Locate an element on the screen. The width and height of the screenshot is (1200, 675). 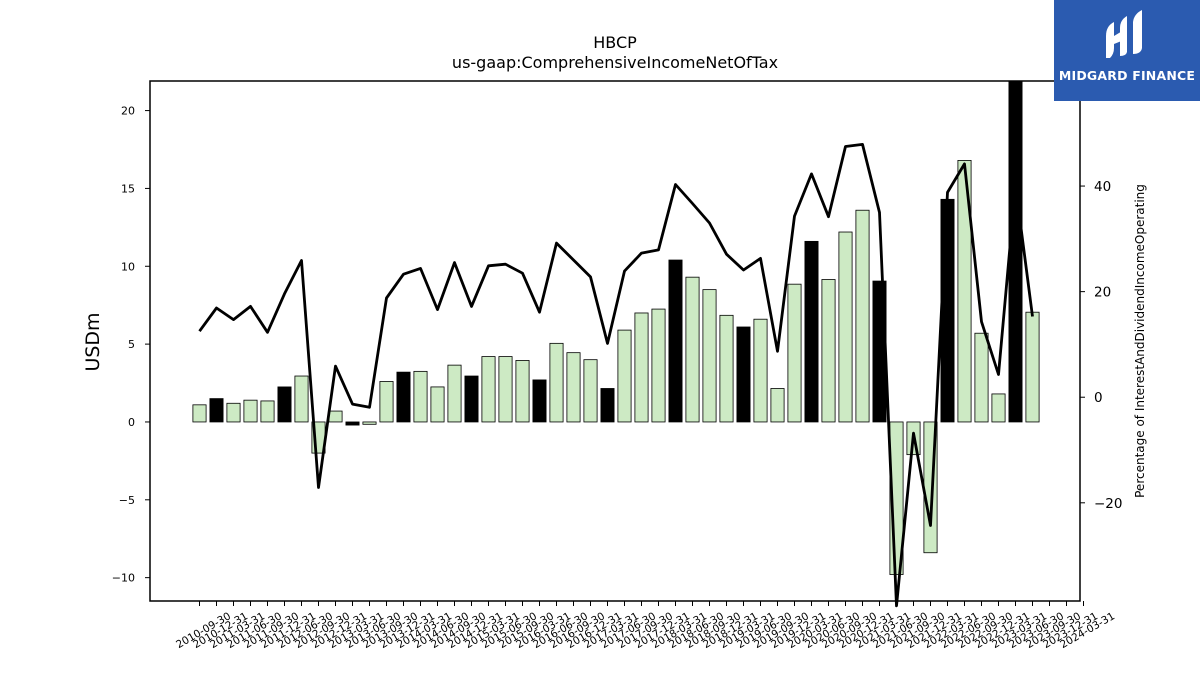
y-tick-label: 10 is located at coordinates (128, 266).